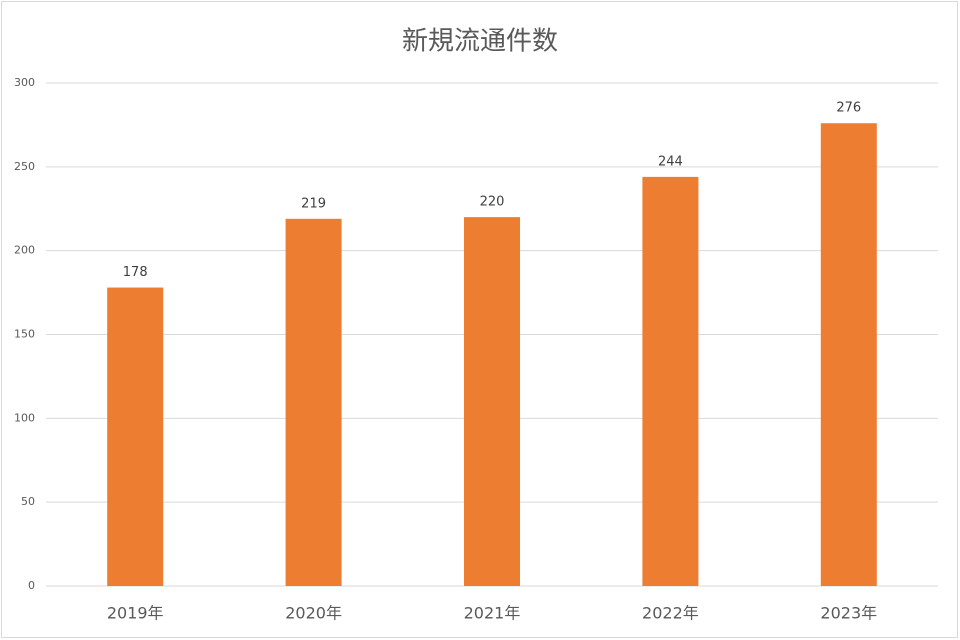 The image size is (960, 640). I want to click on y-tick-label: 50, so click(28, 501).